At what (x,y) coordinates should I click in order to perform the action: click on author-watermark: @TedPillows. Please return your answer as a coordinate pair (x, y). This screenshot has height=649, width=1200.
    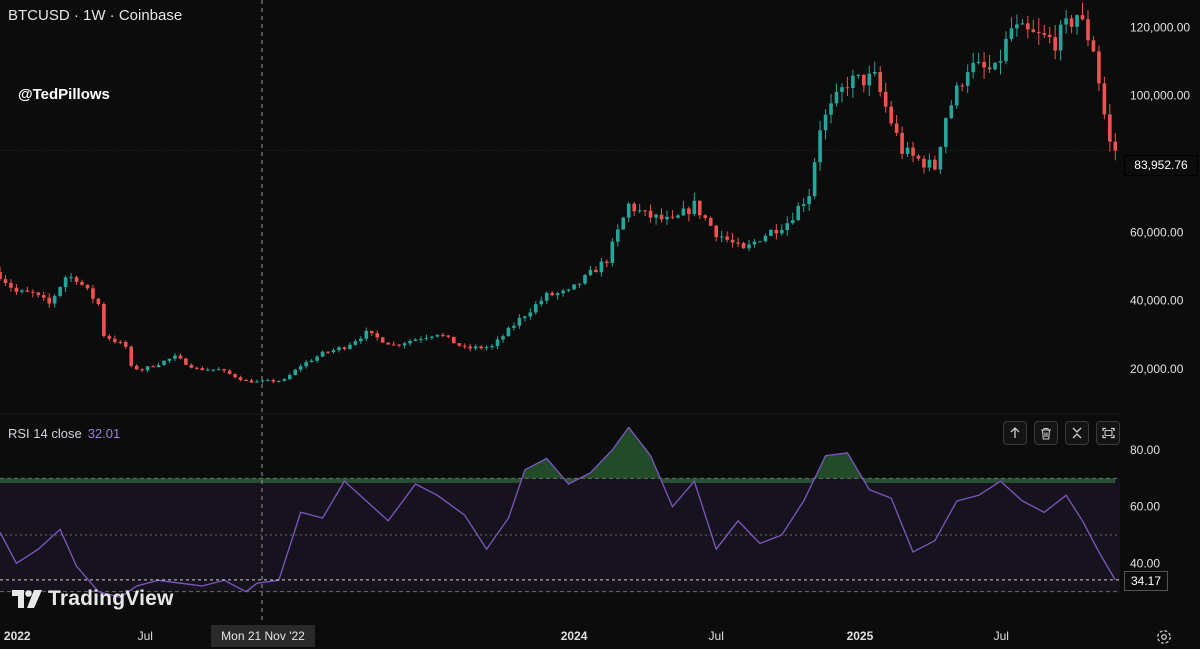
    Looking at the image, I should click on (64, 94).